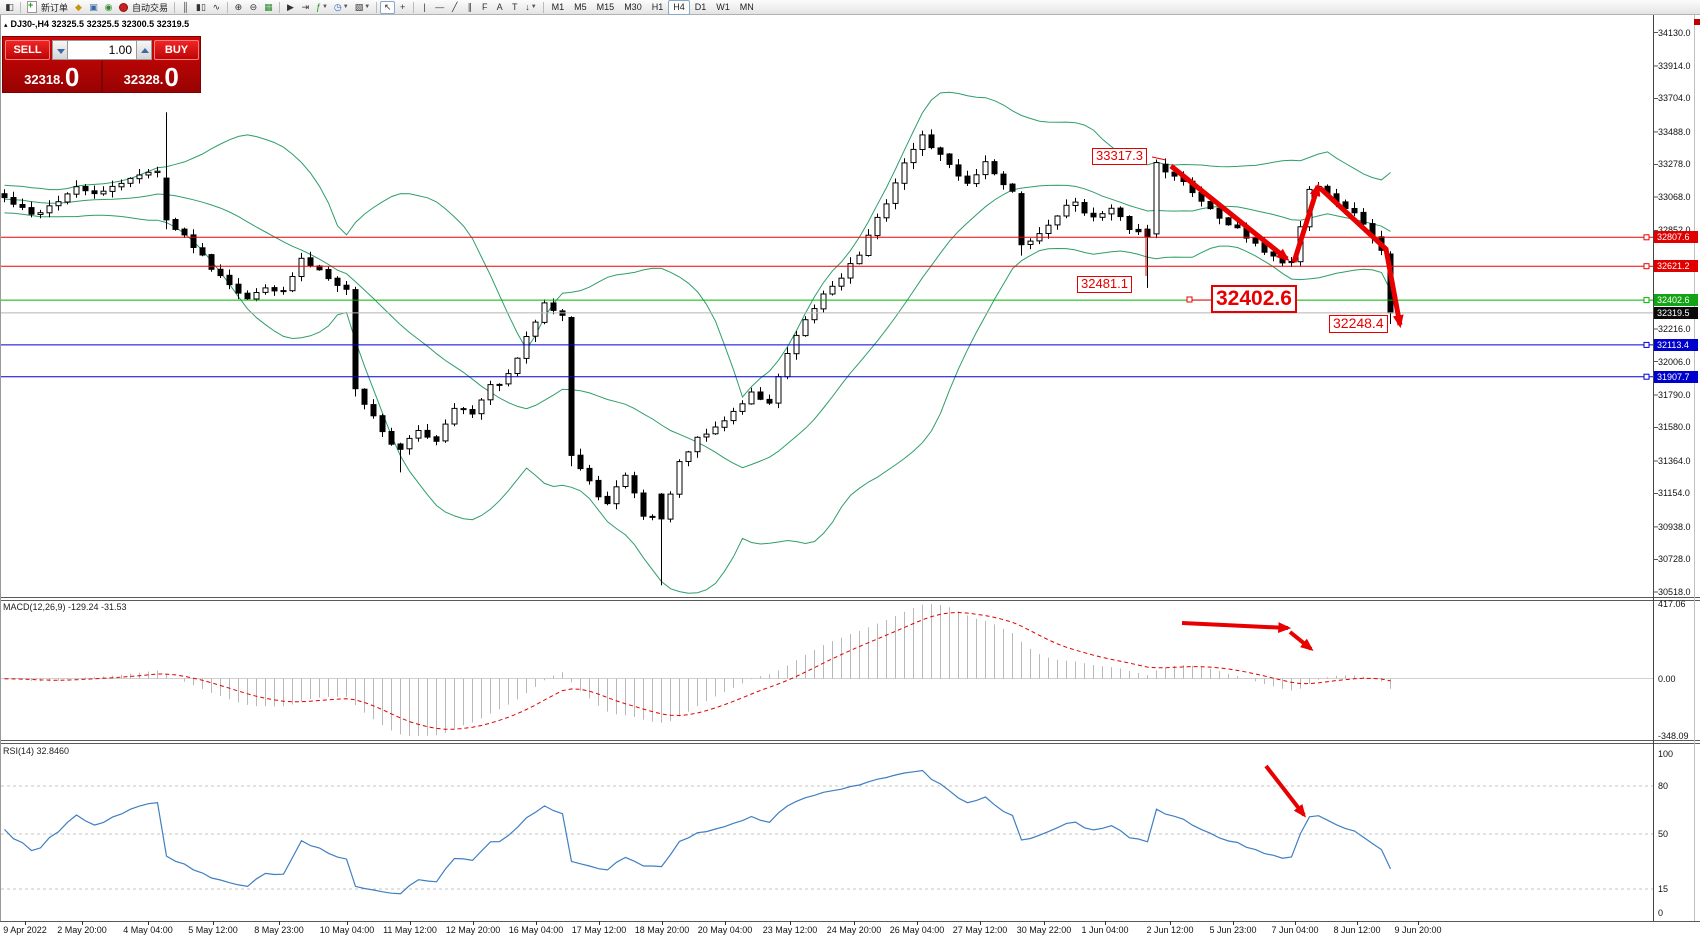 The width and height of the screenshot is (1700, 940). What do you see at coordinates (790, 930) in the screenshot?
I see `time-axis-label: 23 May 12:00` at bounding box center [790, 930].